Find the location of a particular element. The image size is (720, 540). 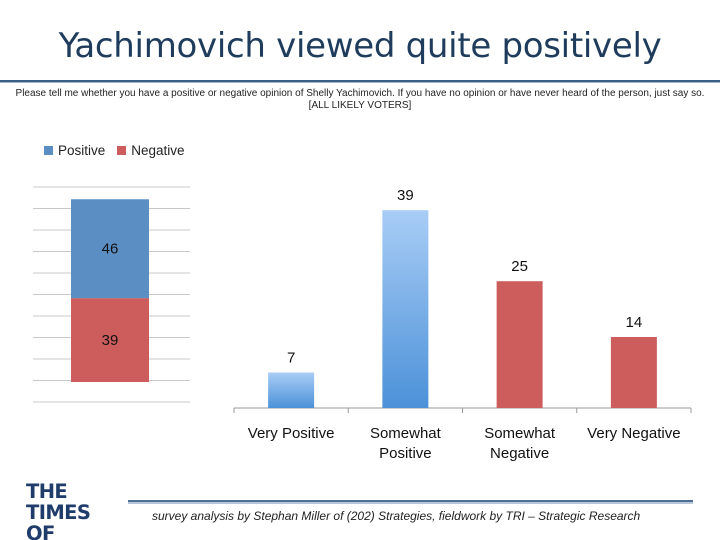

legend: Positive Negative is located at coordinates (114, 150).